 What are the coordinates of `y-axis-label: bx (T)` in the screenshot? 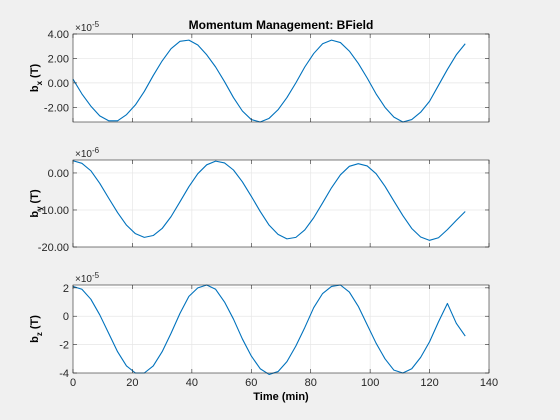 It's located at (36, 78).